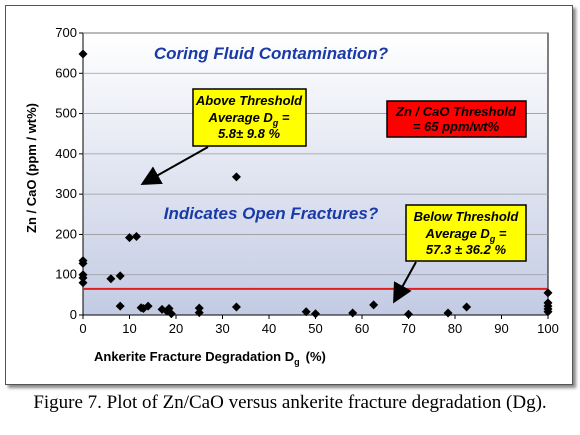 This screenshot has height=435, width=580. I want to click on x-tick-label: 90, so click(501, 328).